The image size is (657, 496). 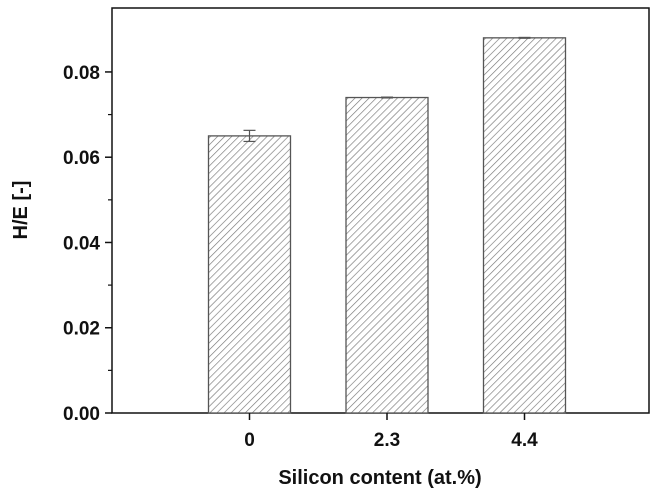 I want to click on x-tick-label: 0, so click(x=249, y=440).